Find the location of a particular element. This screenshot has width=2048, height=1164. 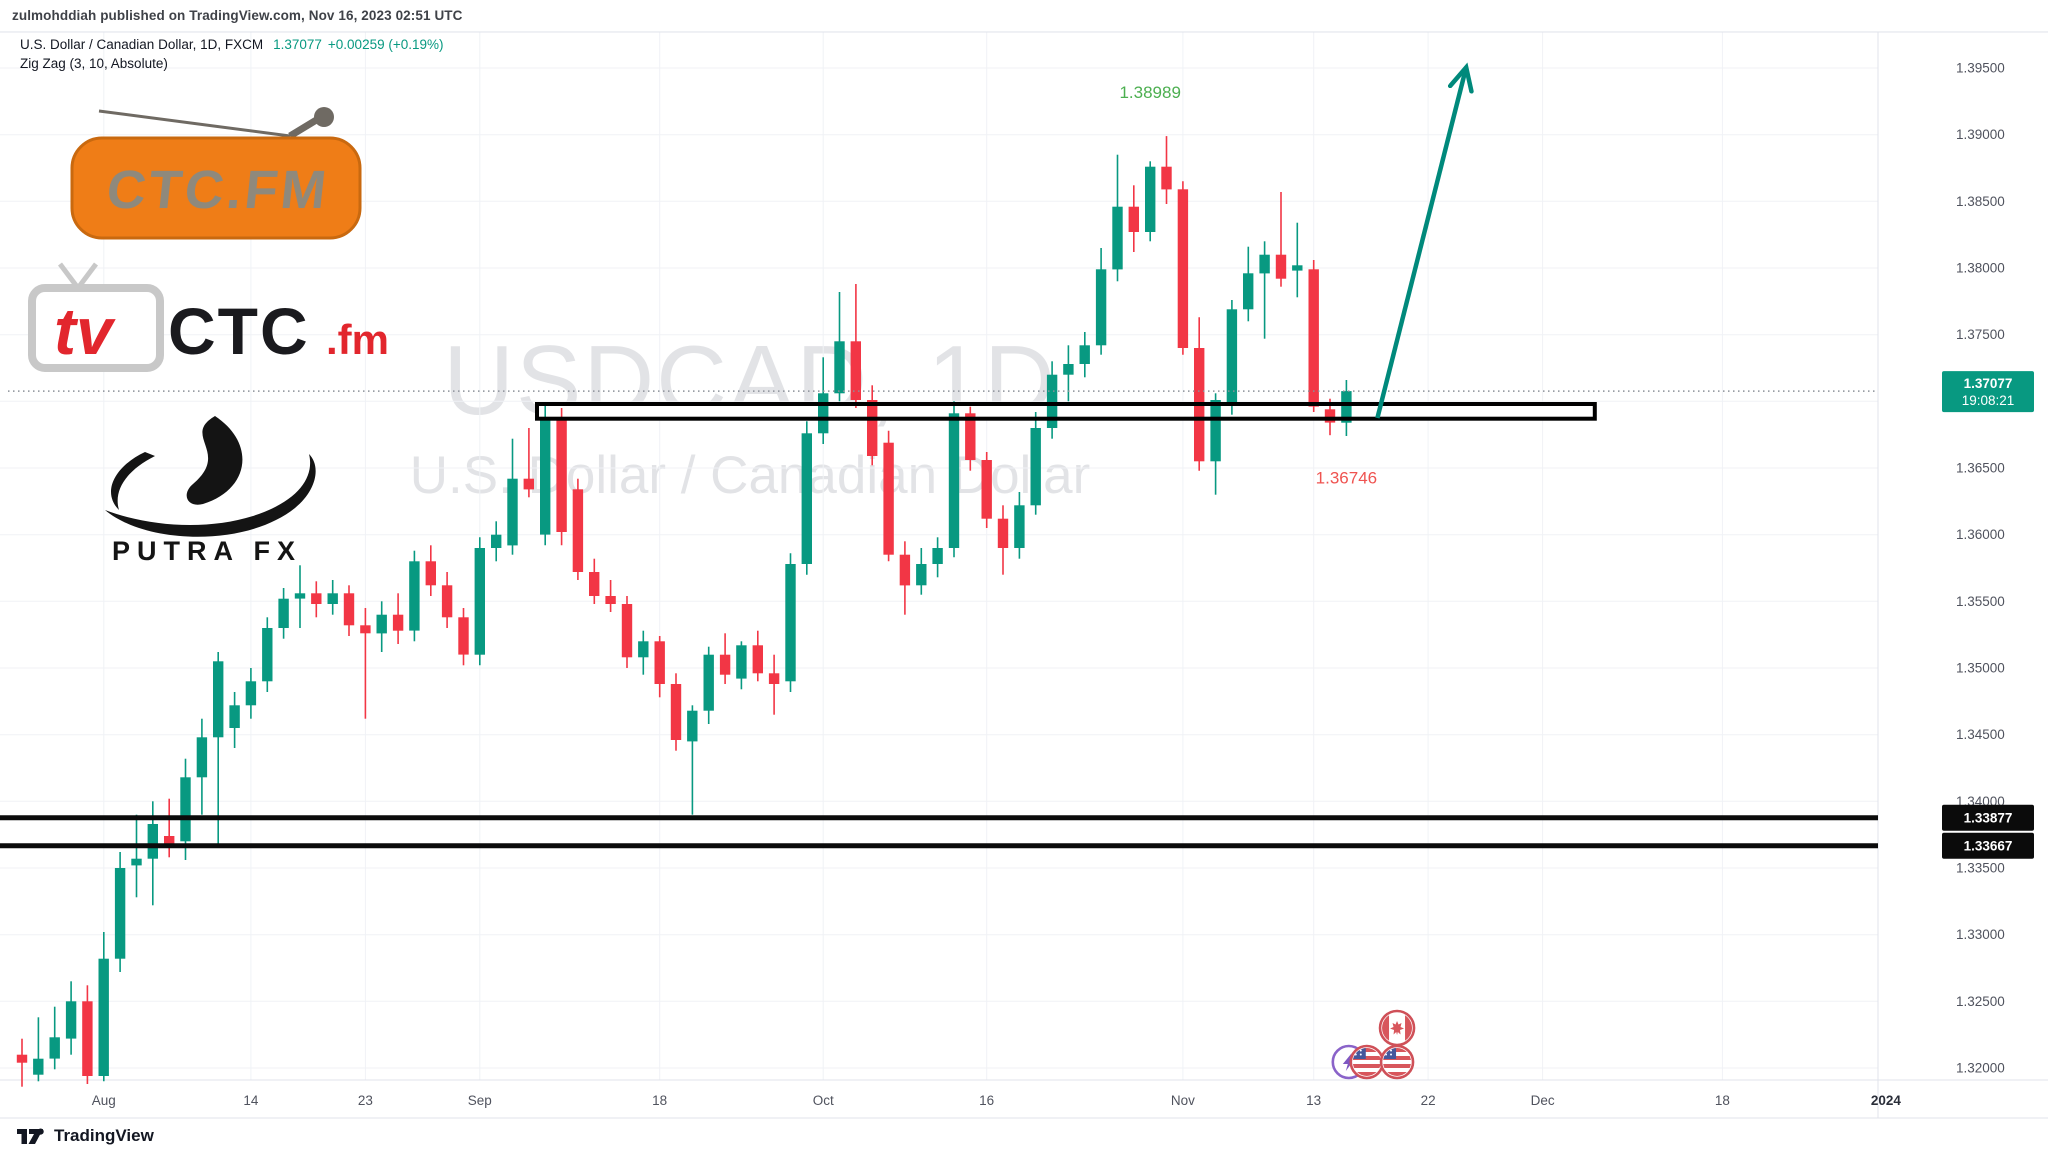

svg-text: 1.33877 is located at coordinates (1988, 818).